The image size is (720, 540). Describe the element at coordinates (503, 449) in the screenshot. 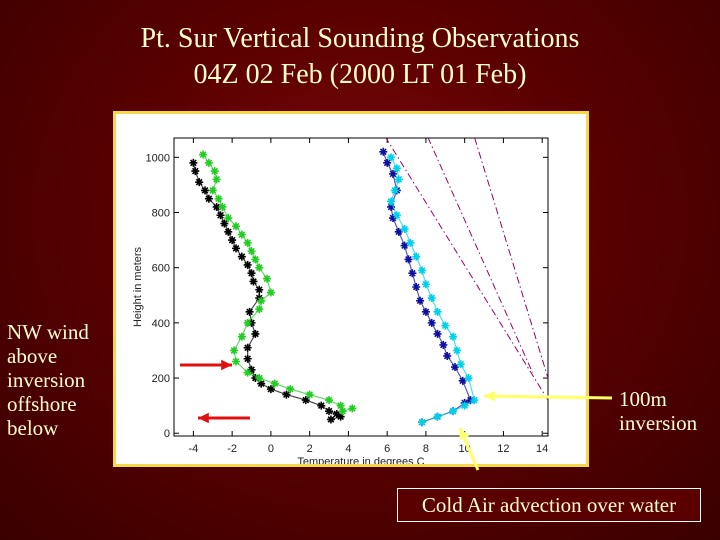

I see `x-tick-label-8: 12` at that location.